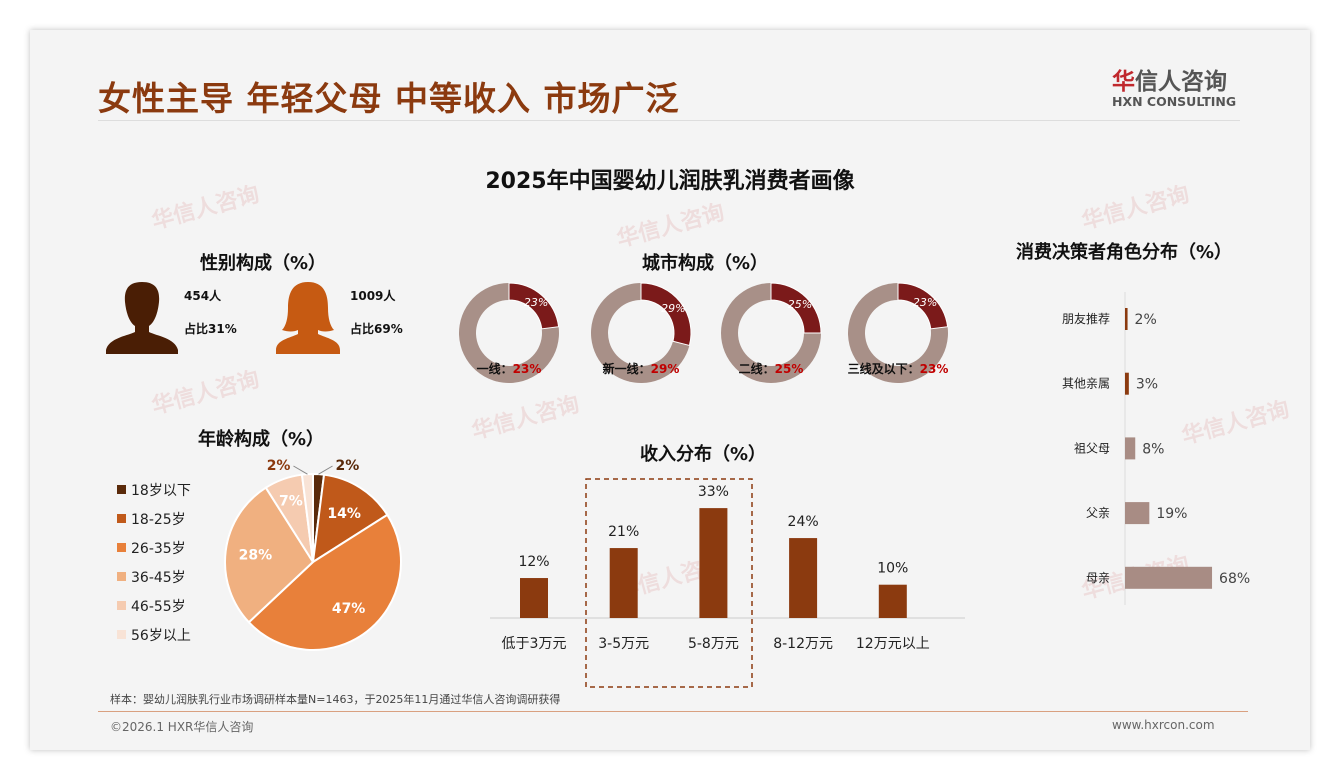  I want to click on male-icon, so click(142, 318).